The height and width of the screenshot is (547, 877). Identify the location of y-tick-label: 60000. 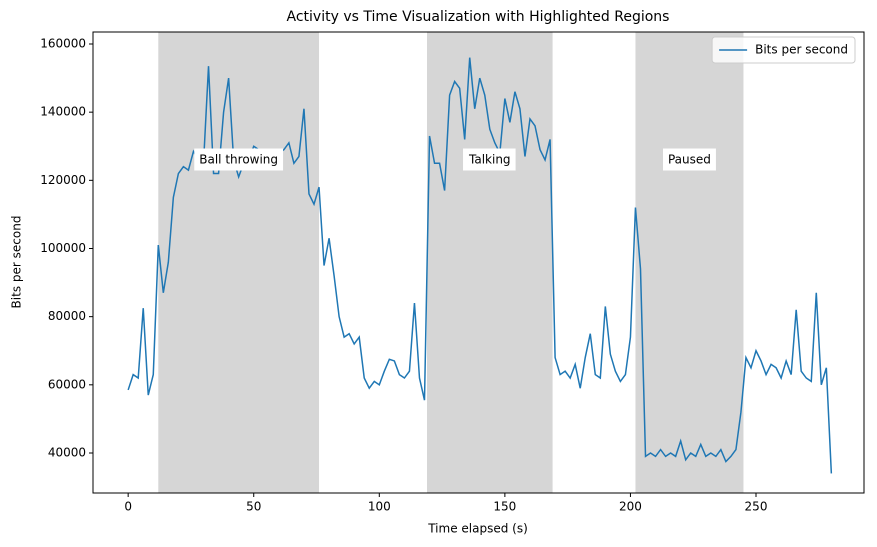
(67, 384).